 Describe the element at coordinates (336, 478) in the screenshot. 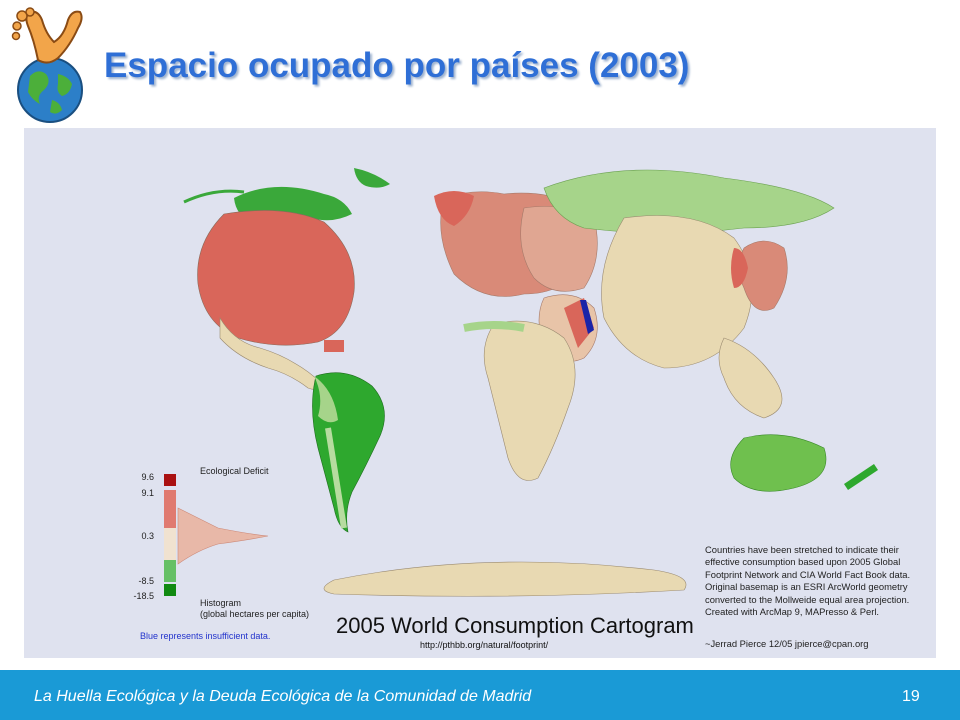

I see `andes-light` at that location.